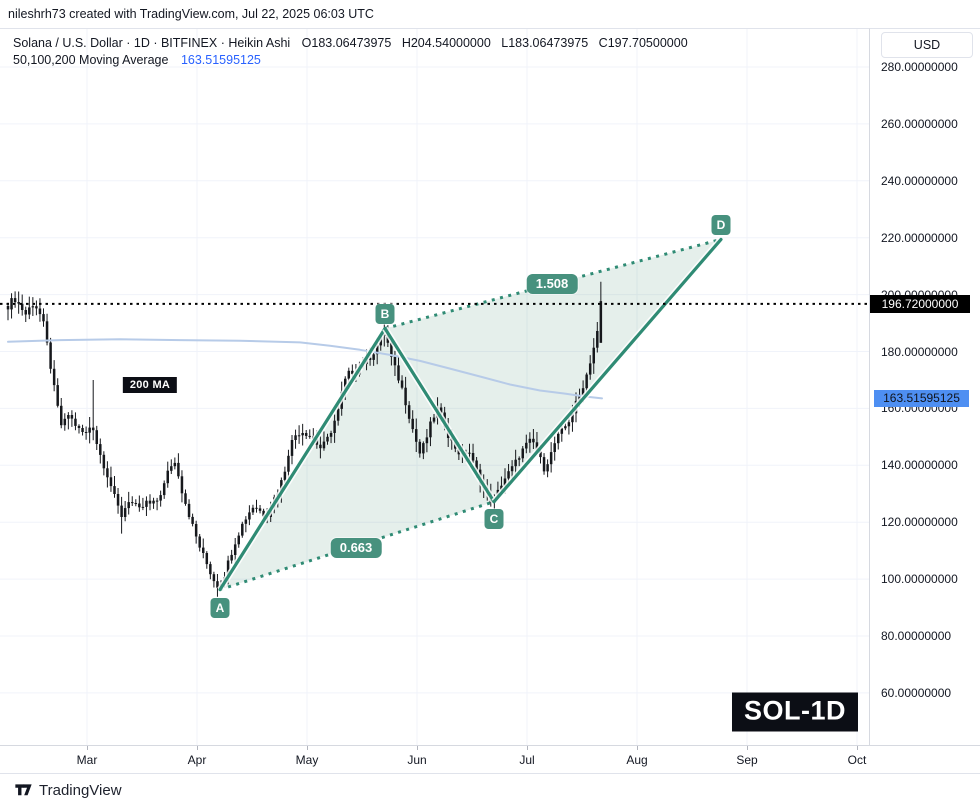 The width and height of the screenshot is (980, 808). I want to click on time-axis: Mar Apr May Jun Jul Aug Sep Oct, so click(490, 759).